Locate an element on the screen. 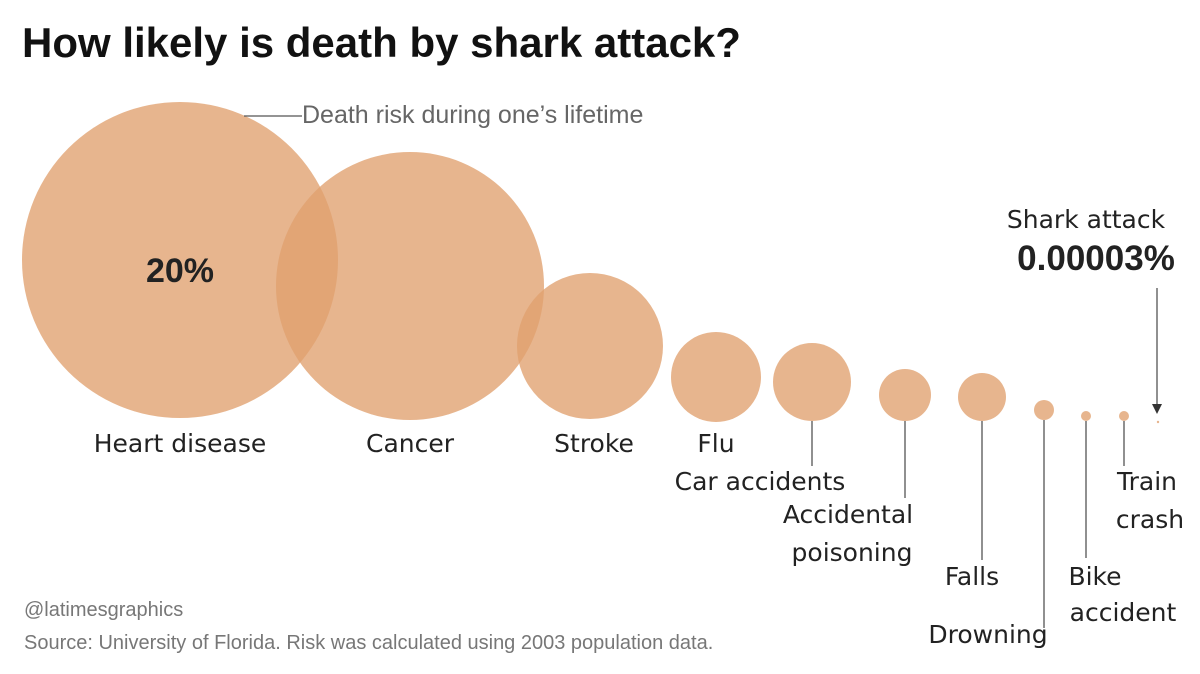 The height and width of the screenshot is (674, 1200). bubble-cancer is located at coordinates (410, 286).